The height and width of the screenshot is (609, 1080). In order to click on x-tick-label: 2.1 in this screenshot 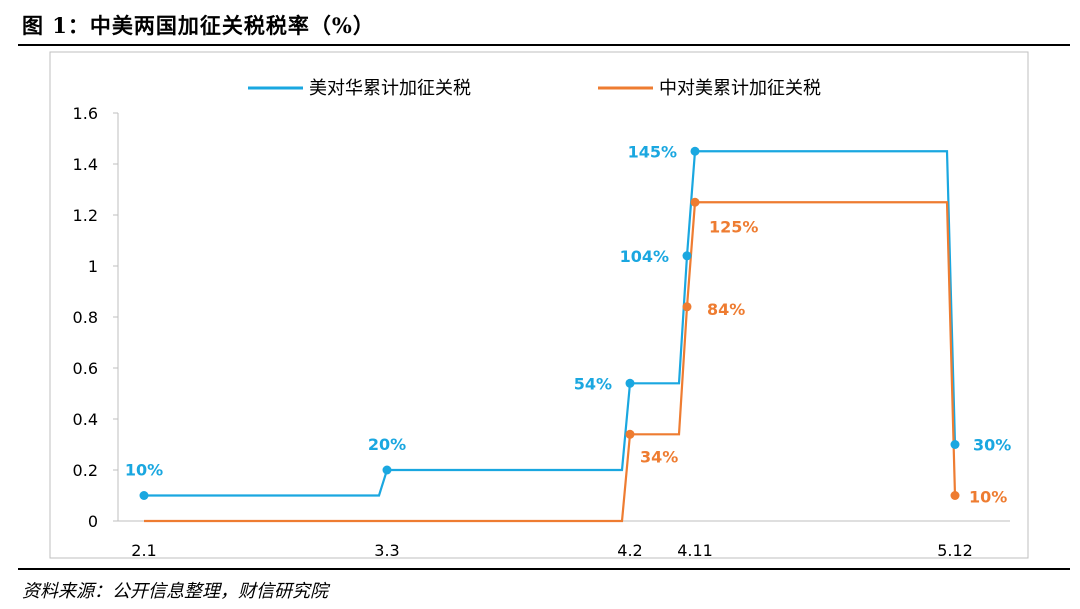, I will do `click(143, 550)`.